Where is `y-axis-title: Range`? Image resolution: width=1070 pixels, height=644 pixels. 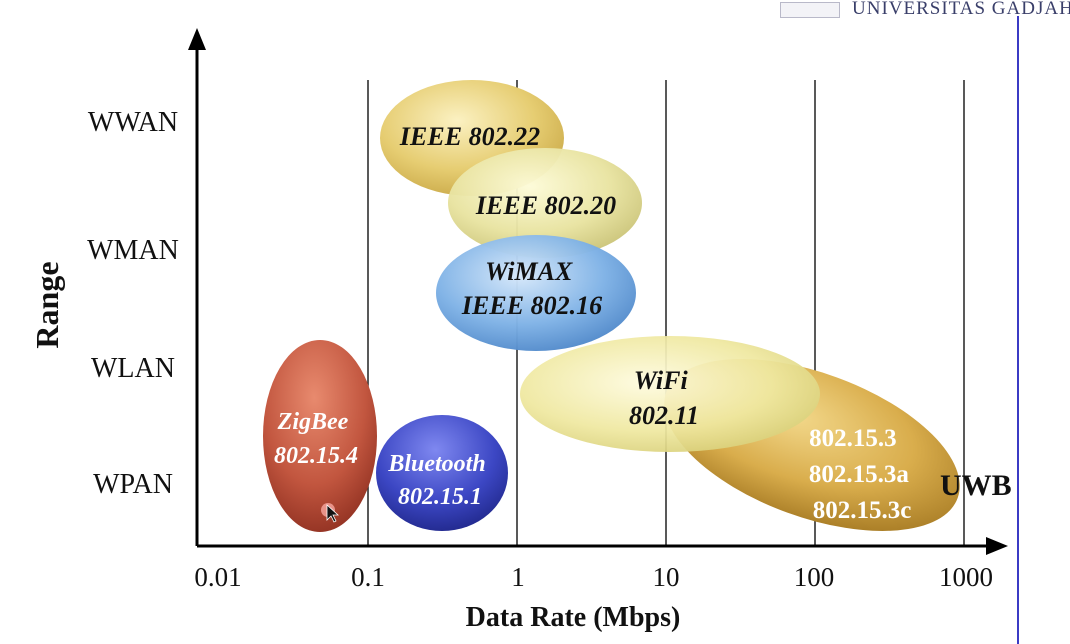 y-axis-title: Range is located at coordinates (47, 304).